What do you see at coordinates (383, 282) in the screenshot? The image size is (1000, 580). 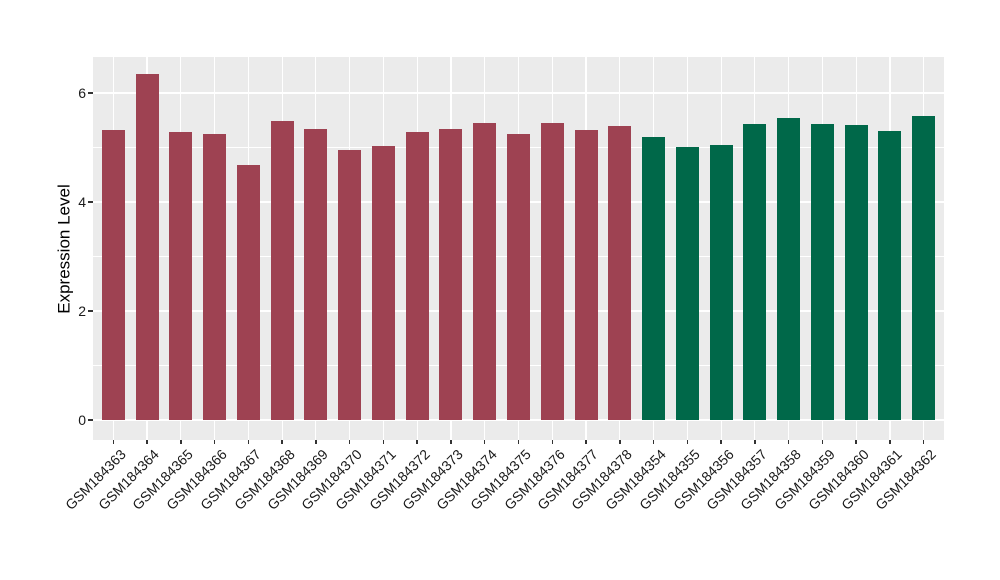 I see `bar-GSM184371` at bounding box center [383, 282].